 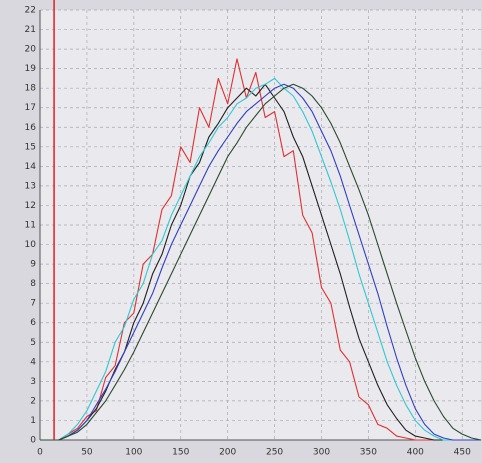 I want to click on x-tick-label: 0, so click(x=40, y=453).